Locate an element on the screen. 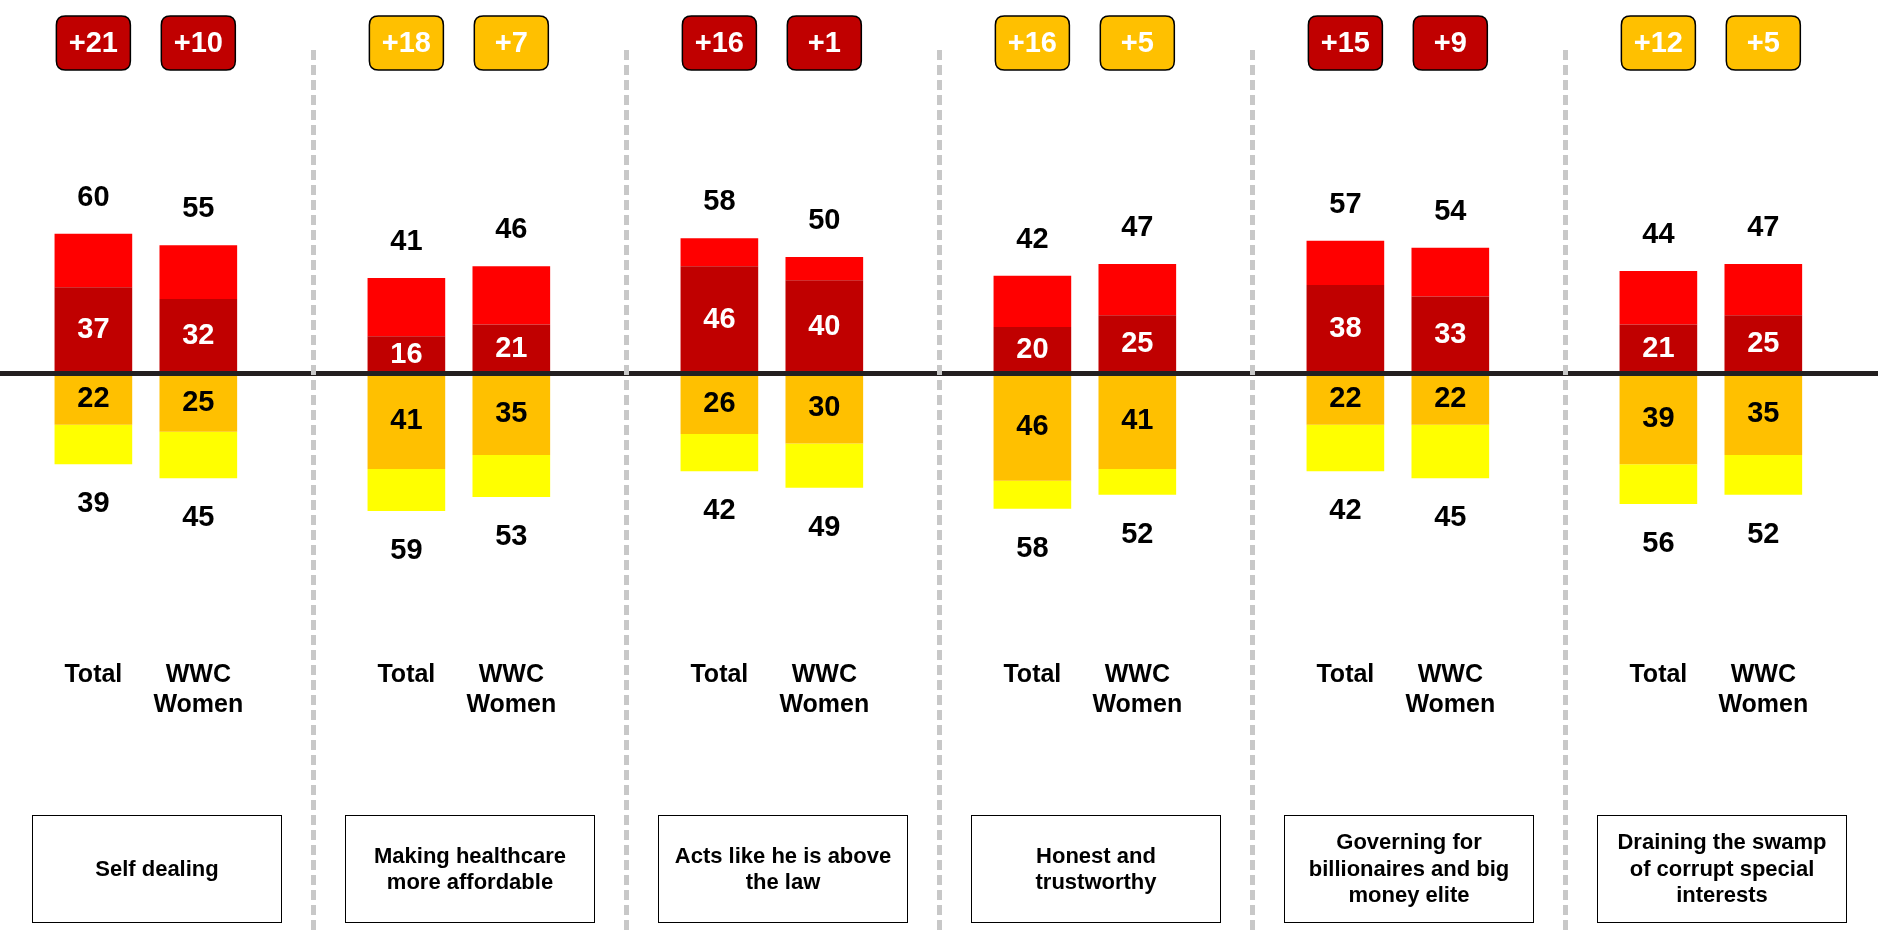  x-axis-title: Governing for billionaires and big money elite is located at coordinates (1409, 869).